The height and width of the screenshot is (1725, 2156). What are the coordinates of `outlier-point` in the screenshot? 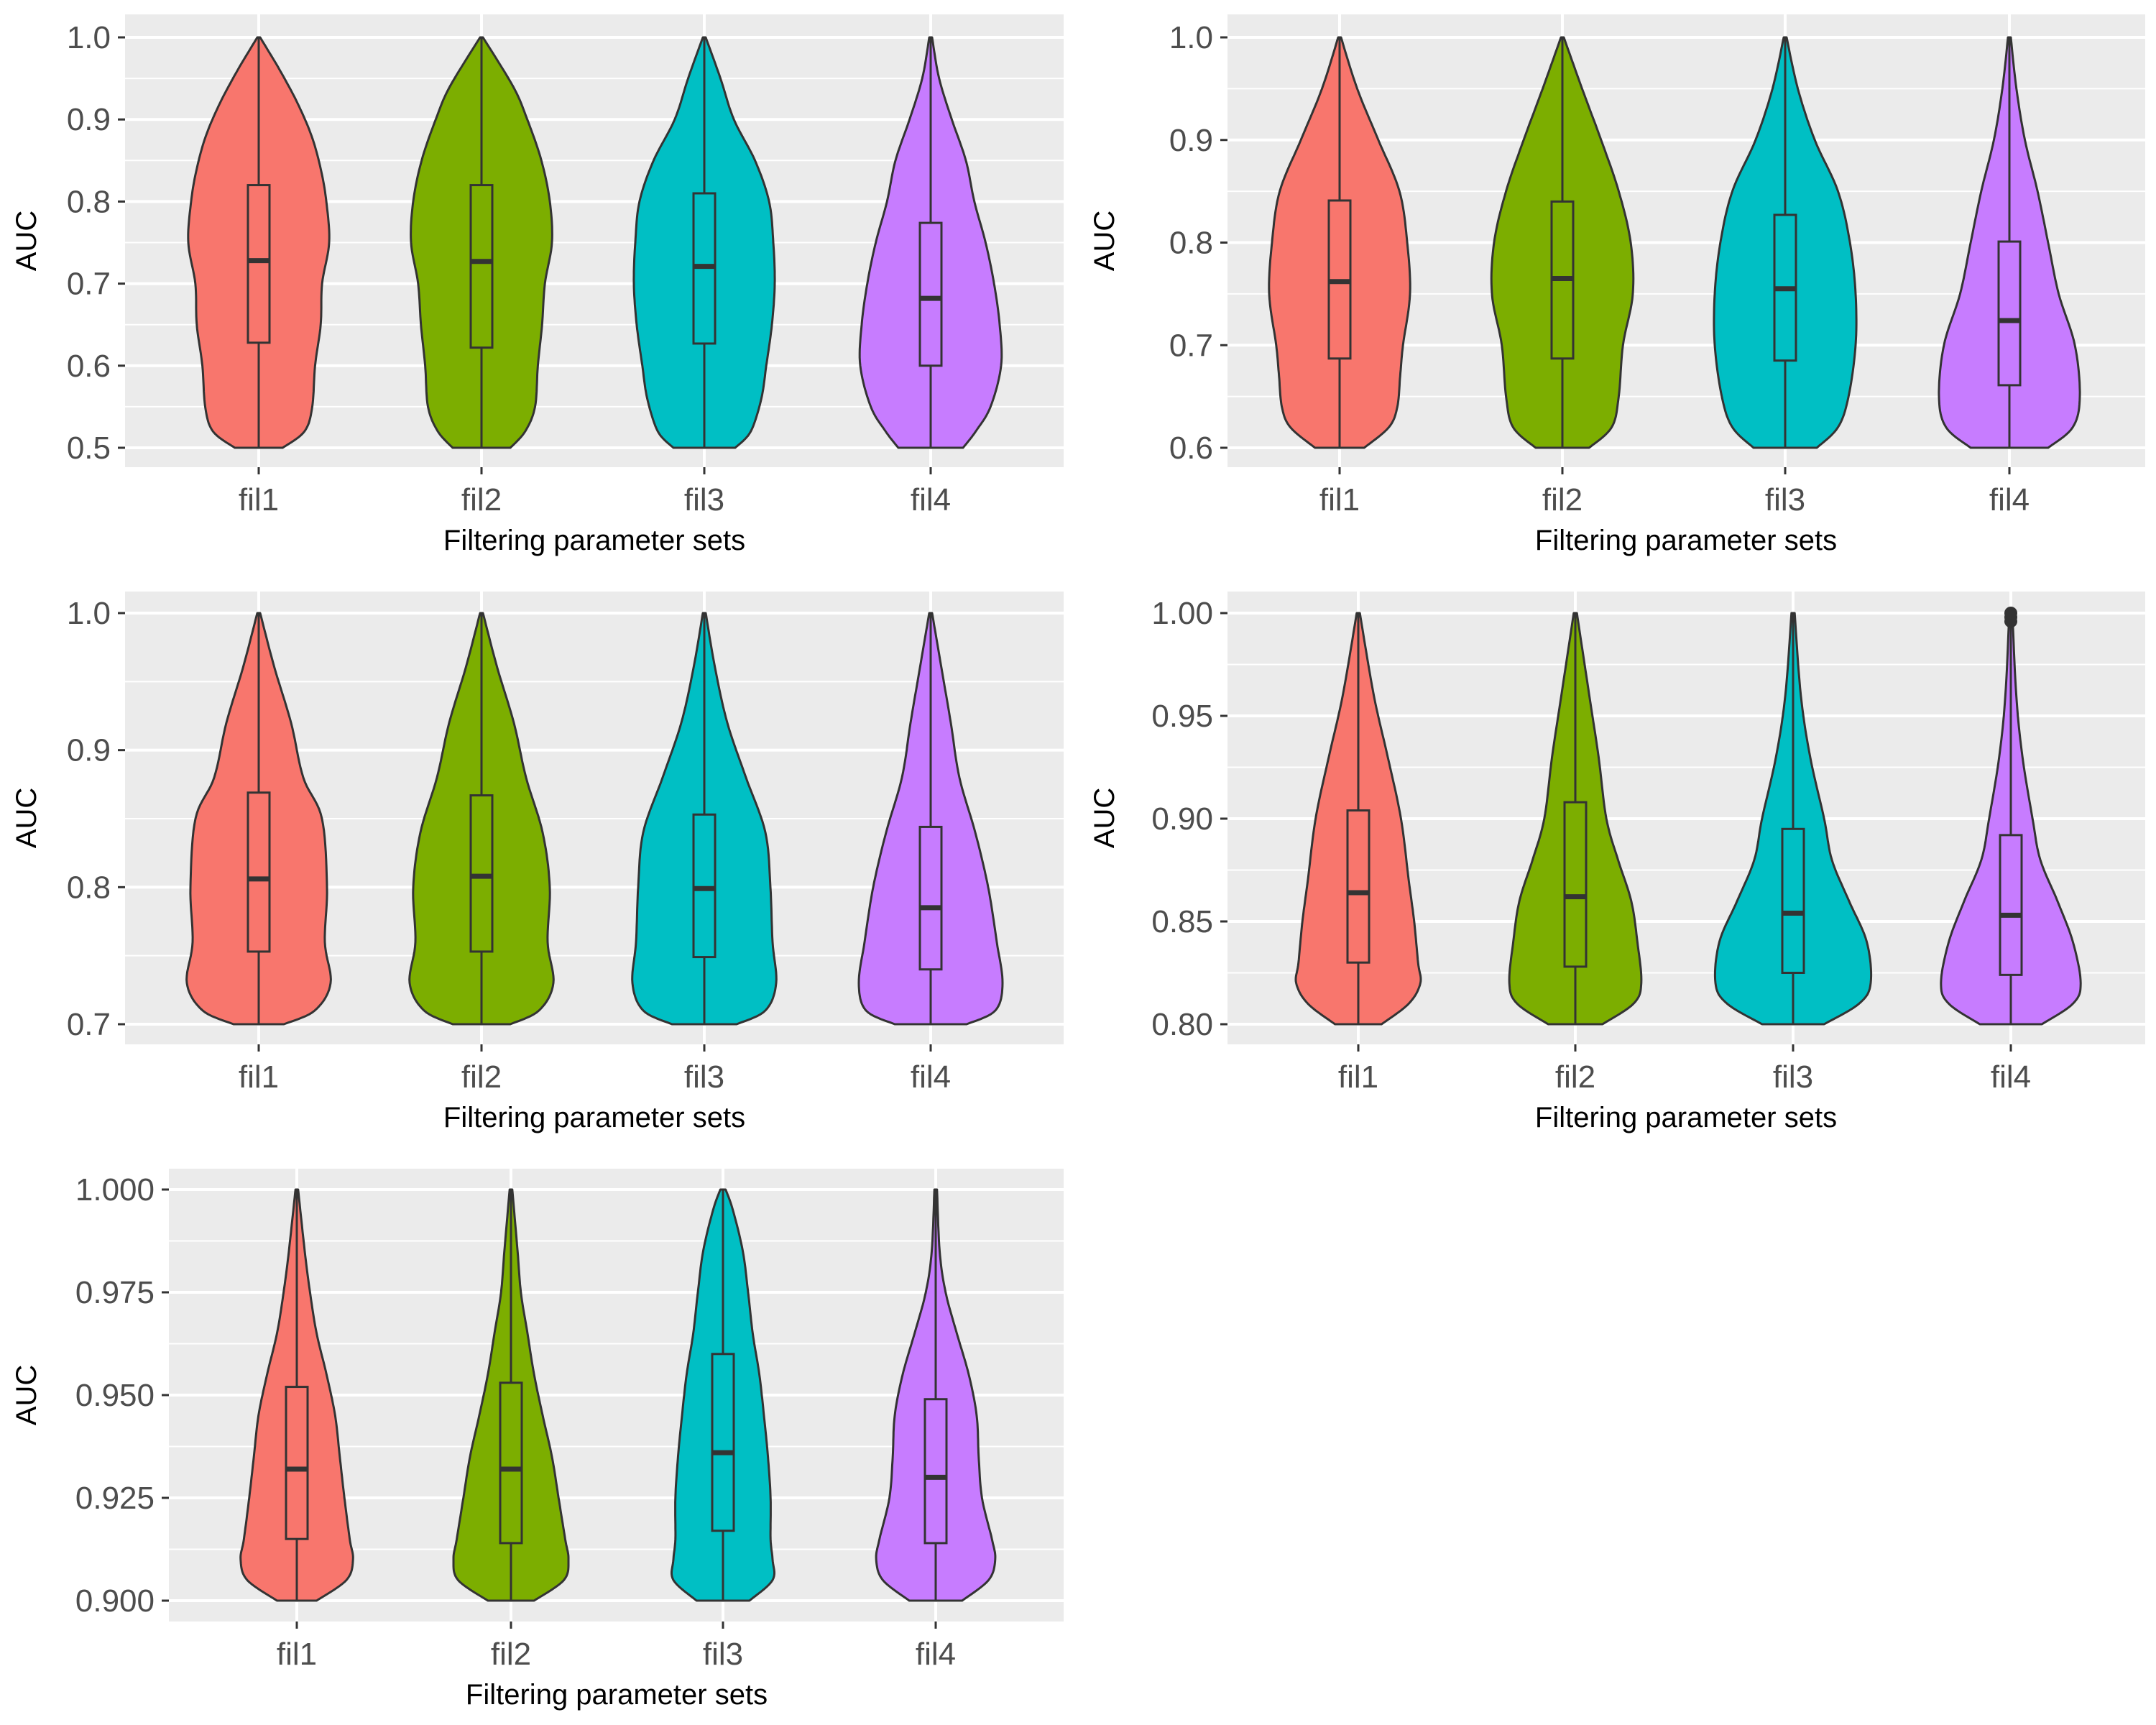 It's located at (2011, 613).